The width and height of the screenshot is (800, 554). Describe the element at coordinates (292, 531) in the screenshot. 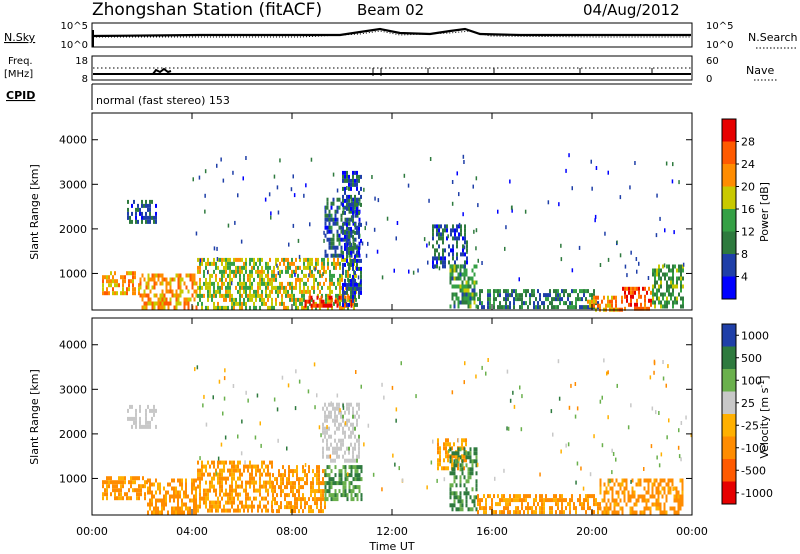

I see `x-tick-label: 08:00` at that location.